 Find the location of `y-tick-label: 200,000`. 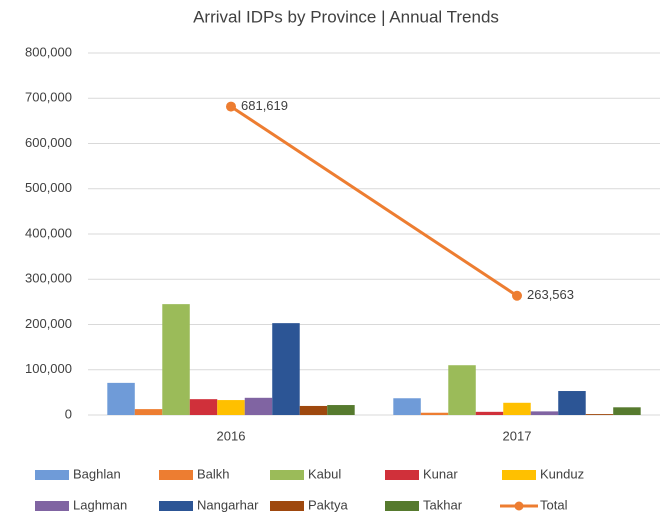

y-tick-label: 200,000 is located at coordinates (48, 323).